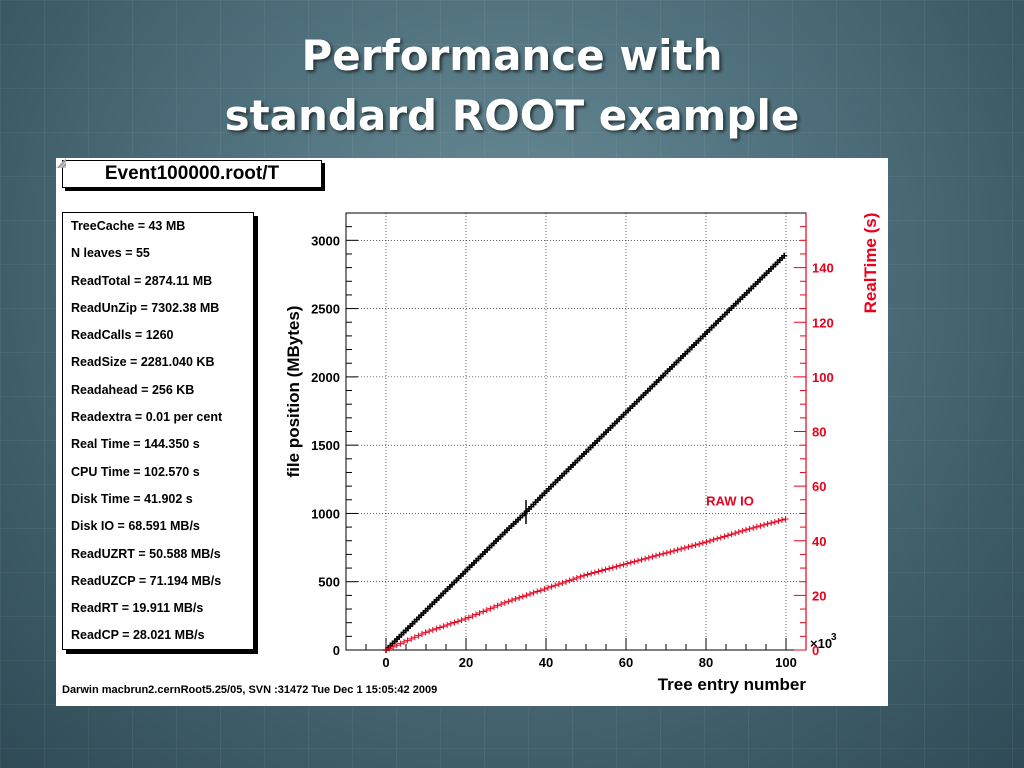 The width and height of the screenshot is (1024, 768). Describe the element at coordinates (512, 115) in the screenshot. I see `slide-title-line-2: standard ROOT example` at that location.